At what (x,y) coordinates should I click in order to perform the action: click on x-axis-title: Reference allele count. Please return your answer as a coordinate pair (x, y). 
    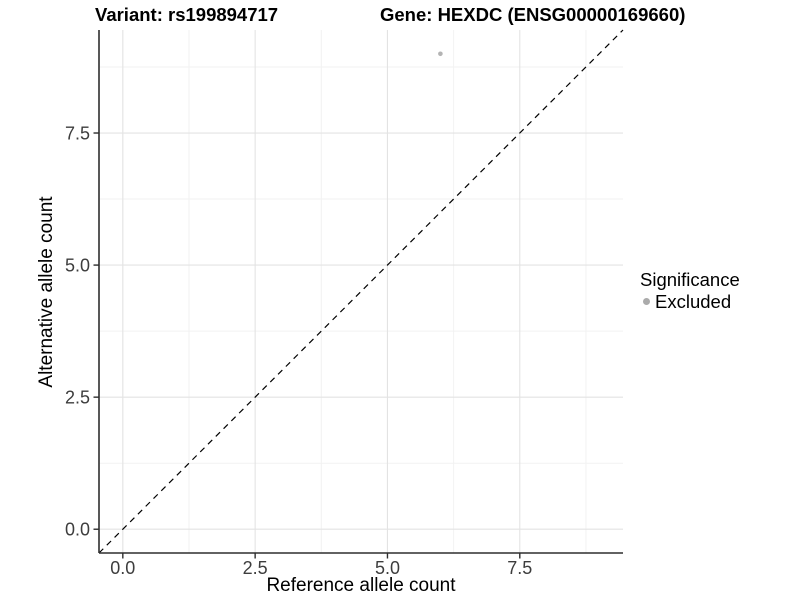
    Looking at the image, I should click on (361, 585).